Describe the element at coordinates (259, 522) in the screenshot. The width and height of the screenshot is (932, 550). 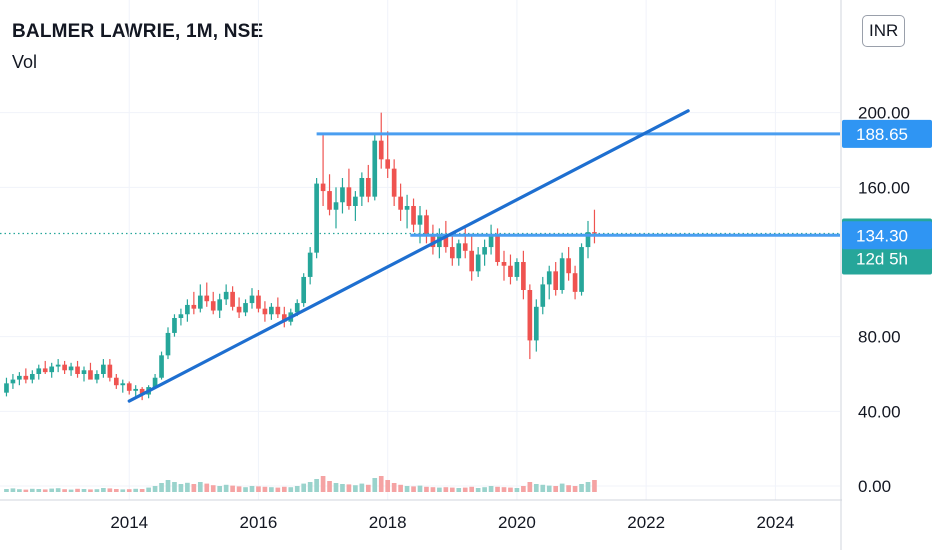
I see `time-tick-label: 2016` at that location.